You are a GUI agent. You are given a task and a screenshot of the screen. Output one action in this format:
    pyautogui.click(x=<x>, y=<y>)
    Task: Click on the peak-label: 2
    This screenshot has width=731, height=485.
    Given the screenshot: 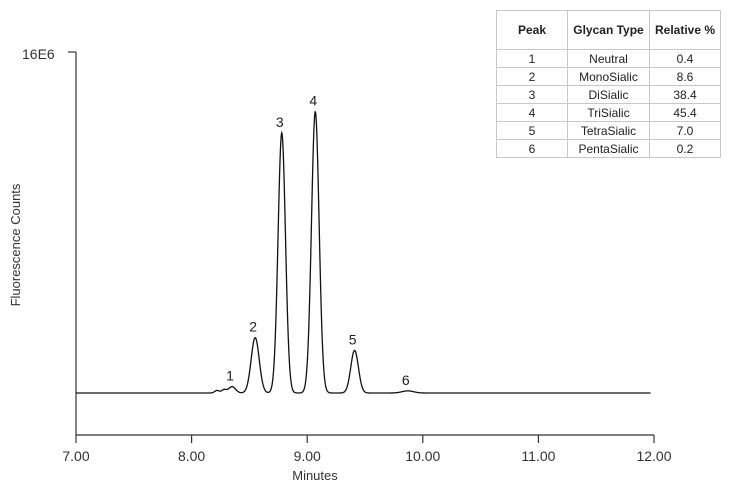 What is the action you would take?
    pyautogui.click(x=253, y=327)
    